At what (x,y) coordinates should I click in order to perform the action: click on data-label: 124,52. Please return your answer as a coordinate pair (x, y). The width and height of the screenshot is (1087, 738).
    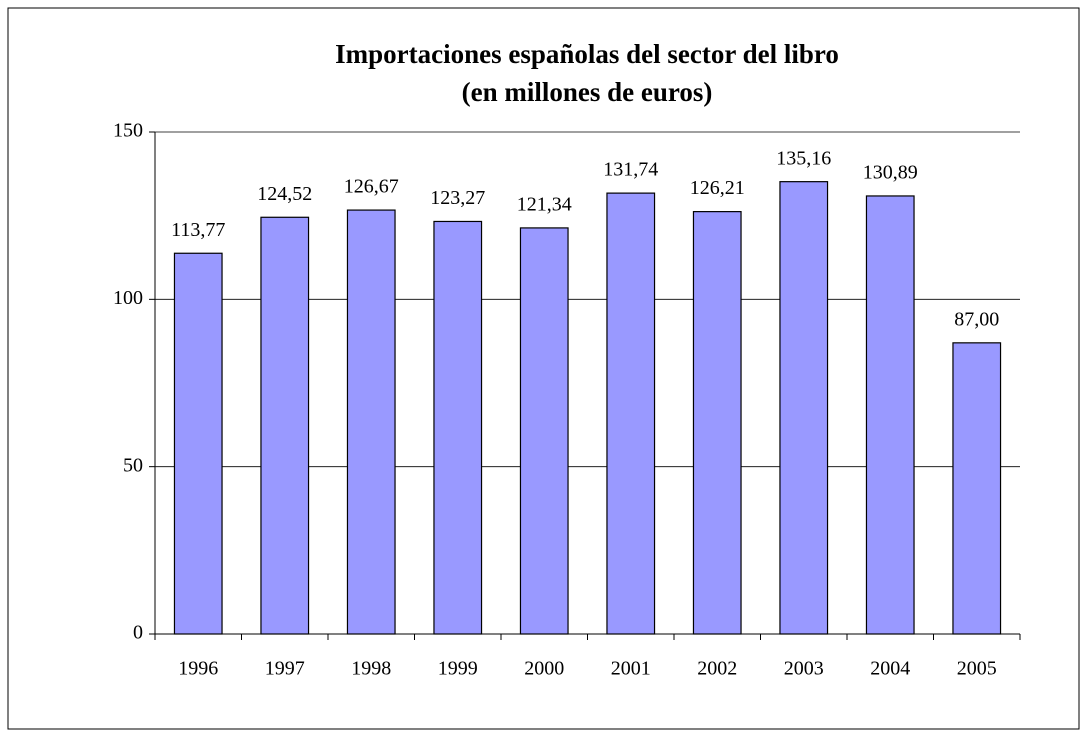
    Looking at the image, I should click on (284, 194).